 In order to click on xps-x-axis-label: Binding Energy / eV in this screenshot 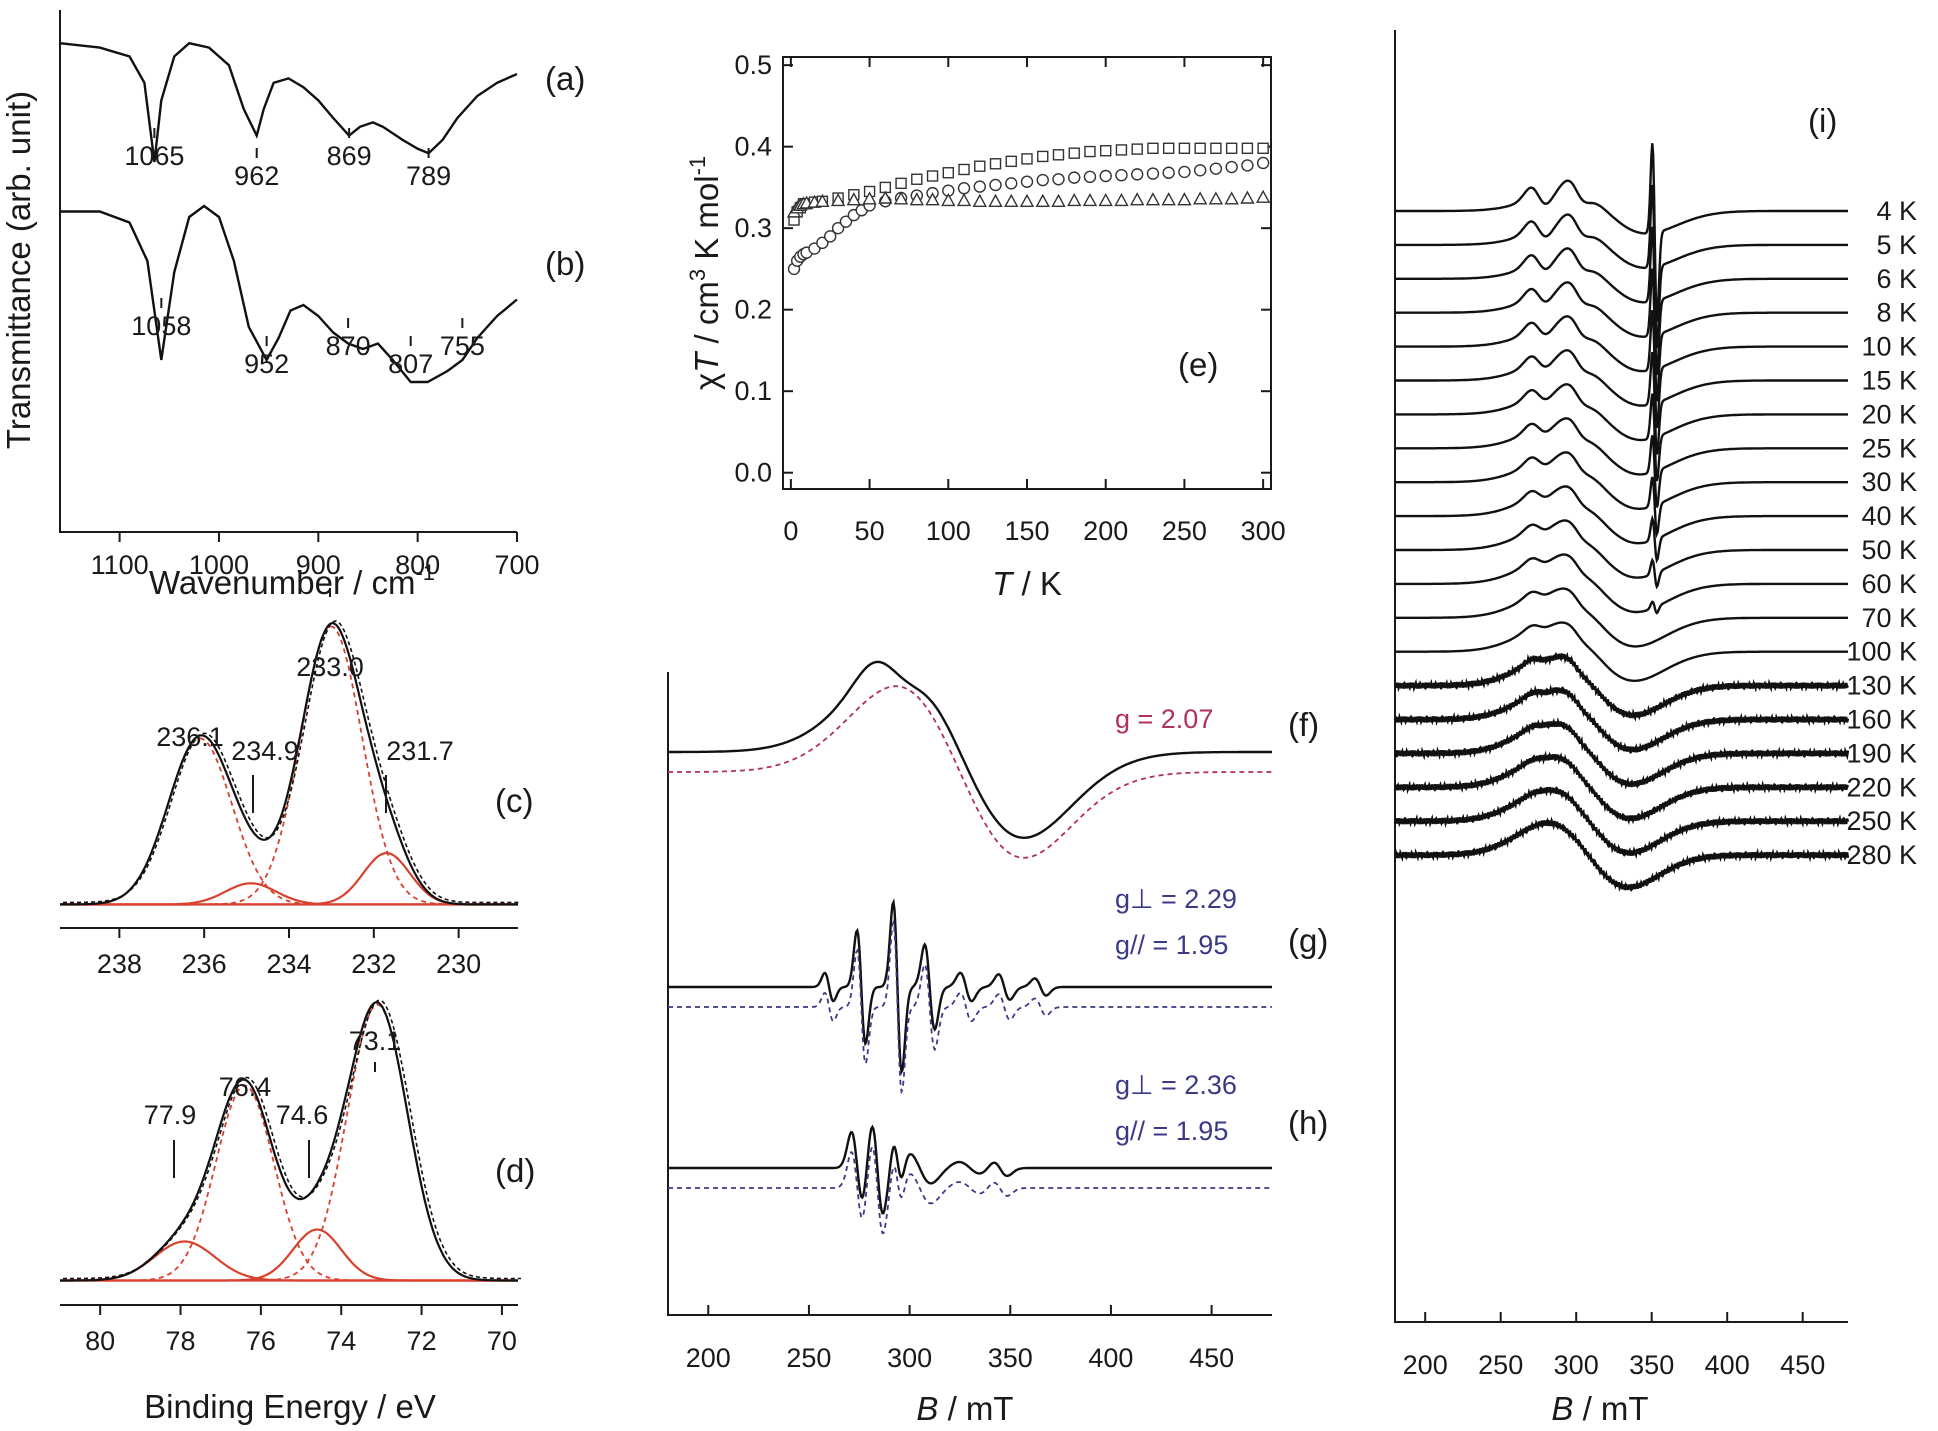, I will do `click(290, 1406)`.